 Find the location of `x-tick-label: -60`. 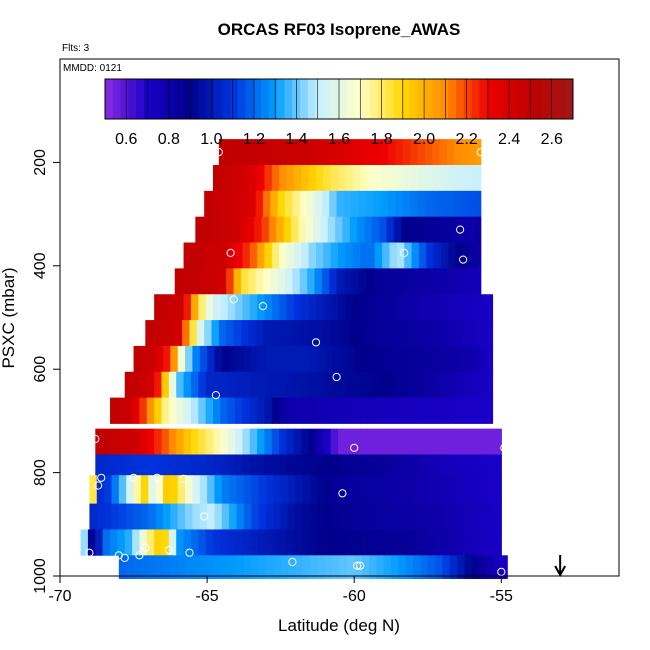

x-tick-label: -60 is located at coordinates (354, 596).